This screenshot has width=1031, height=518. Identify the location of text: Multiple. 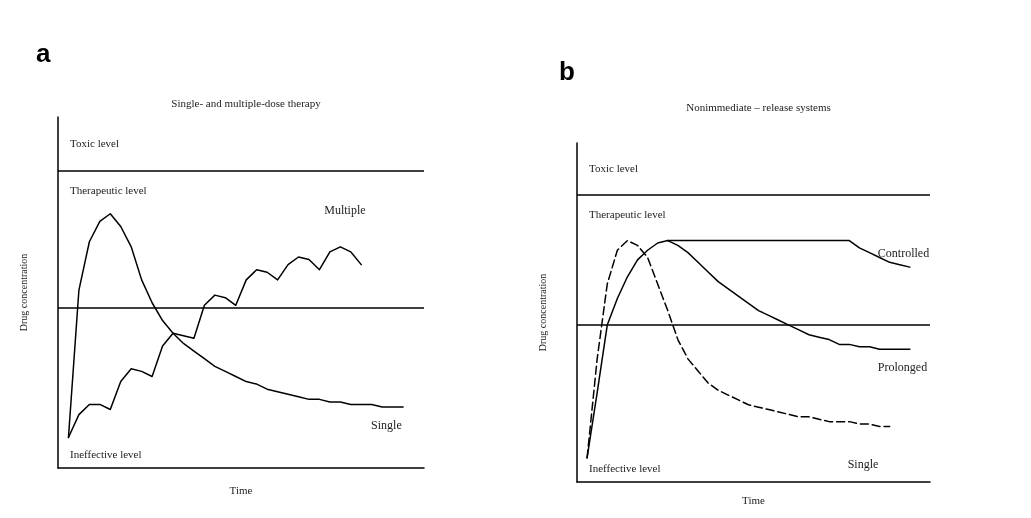
(345, 209).